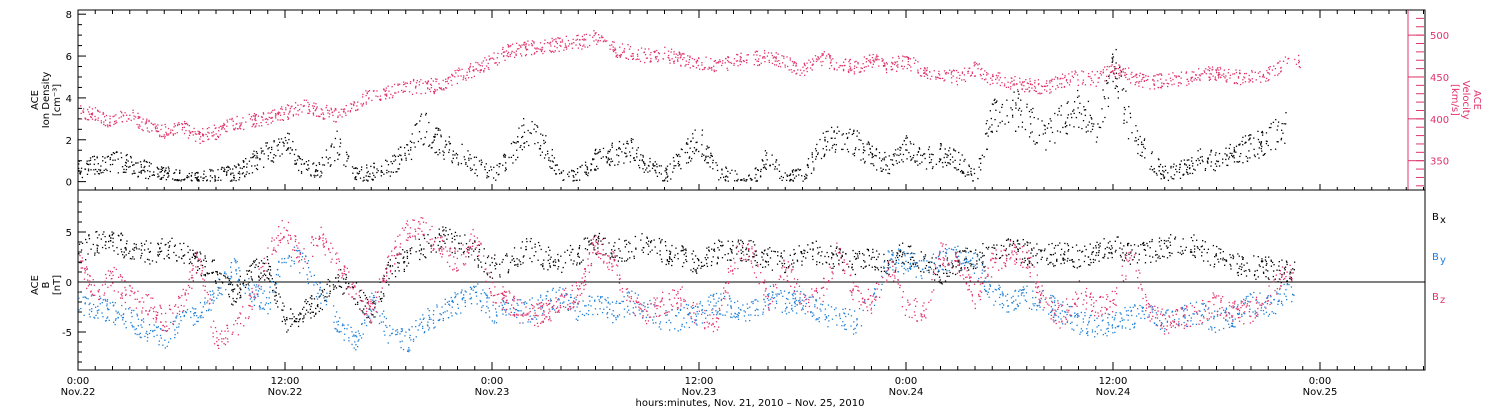 The height and width of the screenshot is (410, 1500). I want to click on density-axis-title-line: [cm⁻³], so click(57, 100).